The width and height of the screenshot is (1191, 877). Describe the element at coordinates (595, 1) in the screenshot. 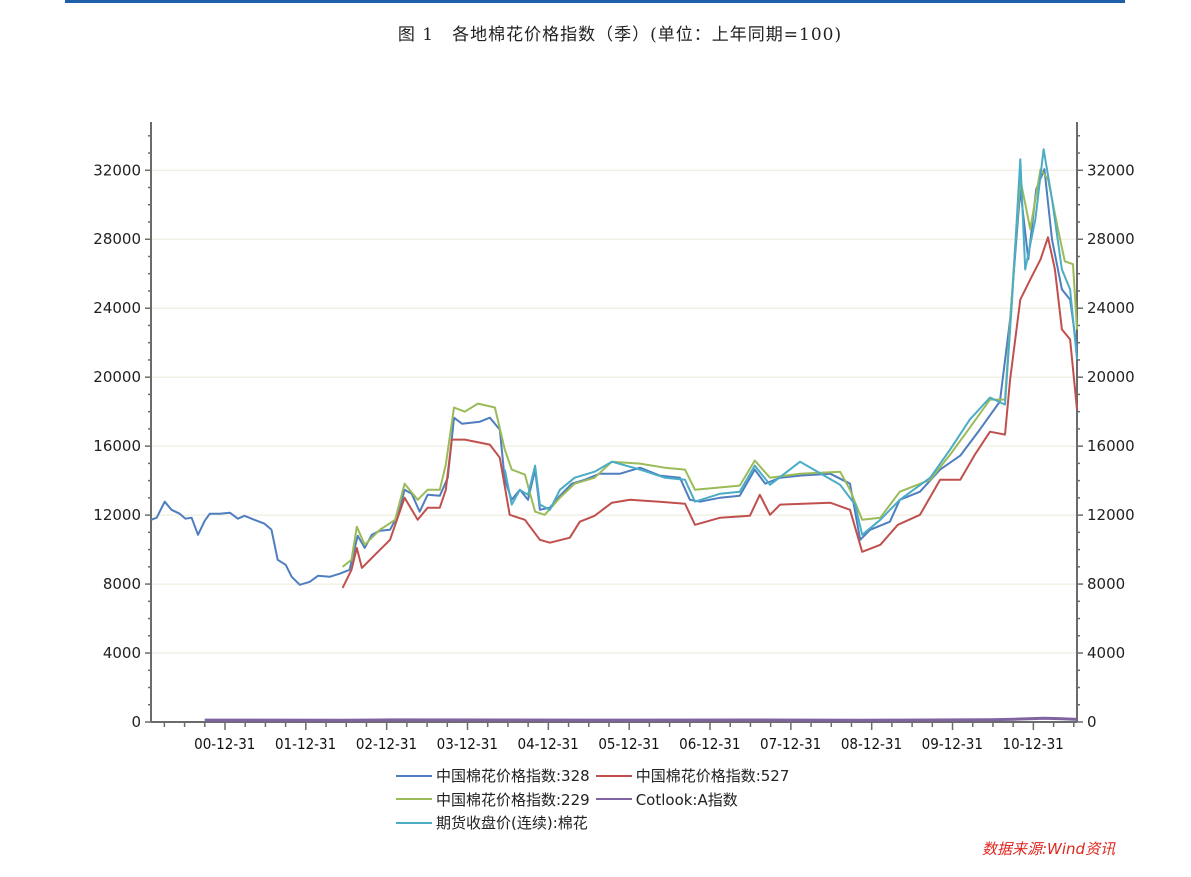

I see `top-rule` at that location.